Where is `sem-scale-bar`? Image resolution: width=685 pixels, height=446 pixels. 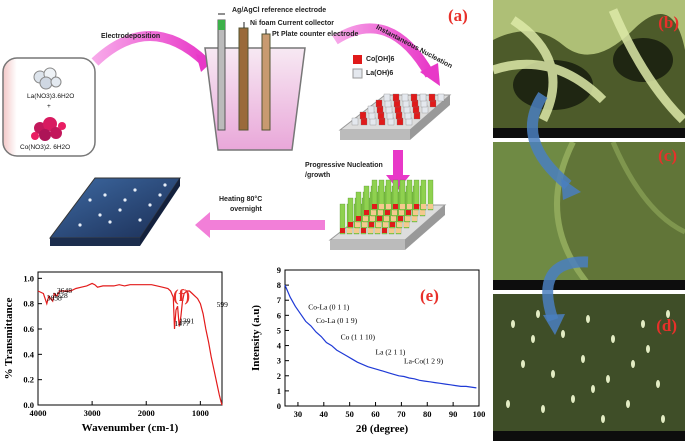 sem-scale-bar is located at coordinates (589, 436).